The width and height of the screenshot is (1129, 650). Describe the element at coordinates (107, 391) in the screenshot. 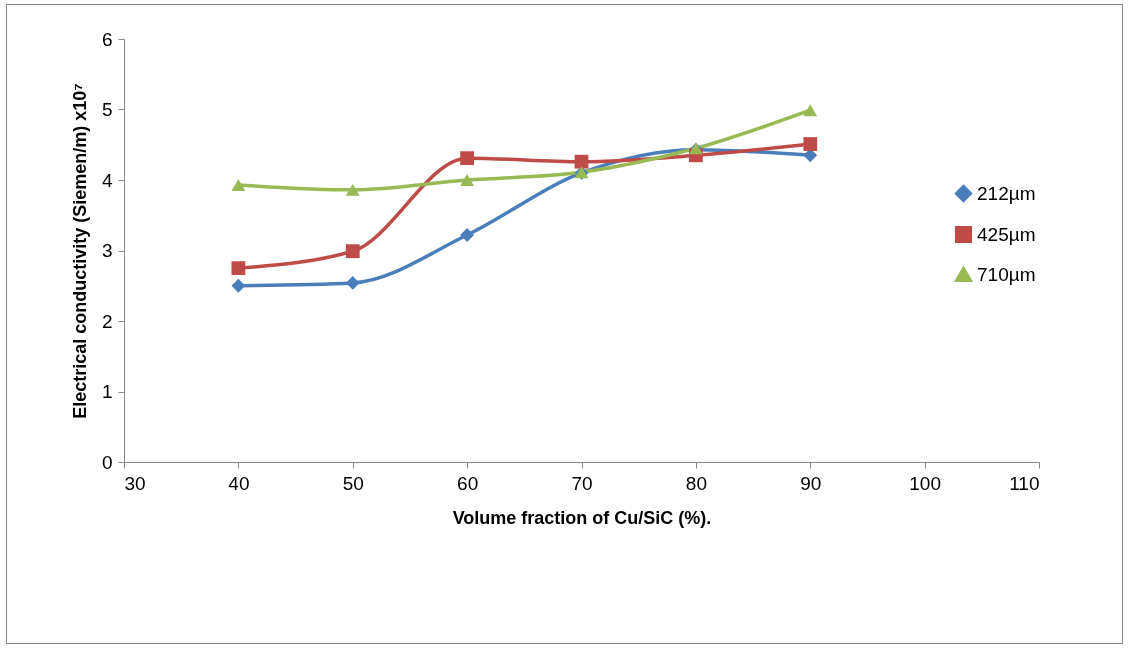

I see `y-tick-label: 1` at that location.